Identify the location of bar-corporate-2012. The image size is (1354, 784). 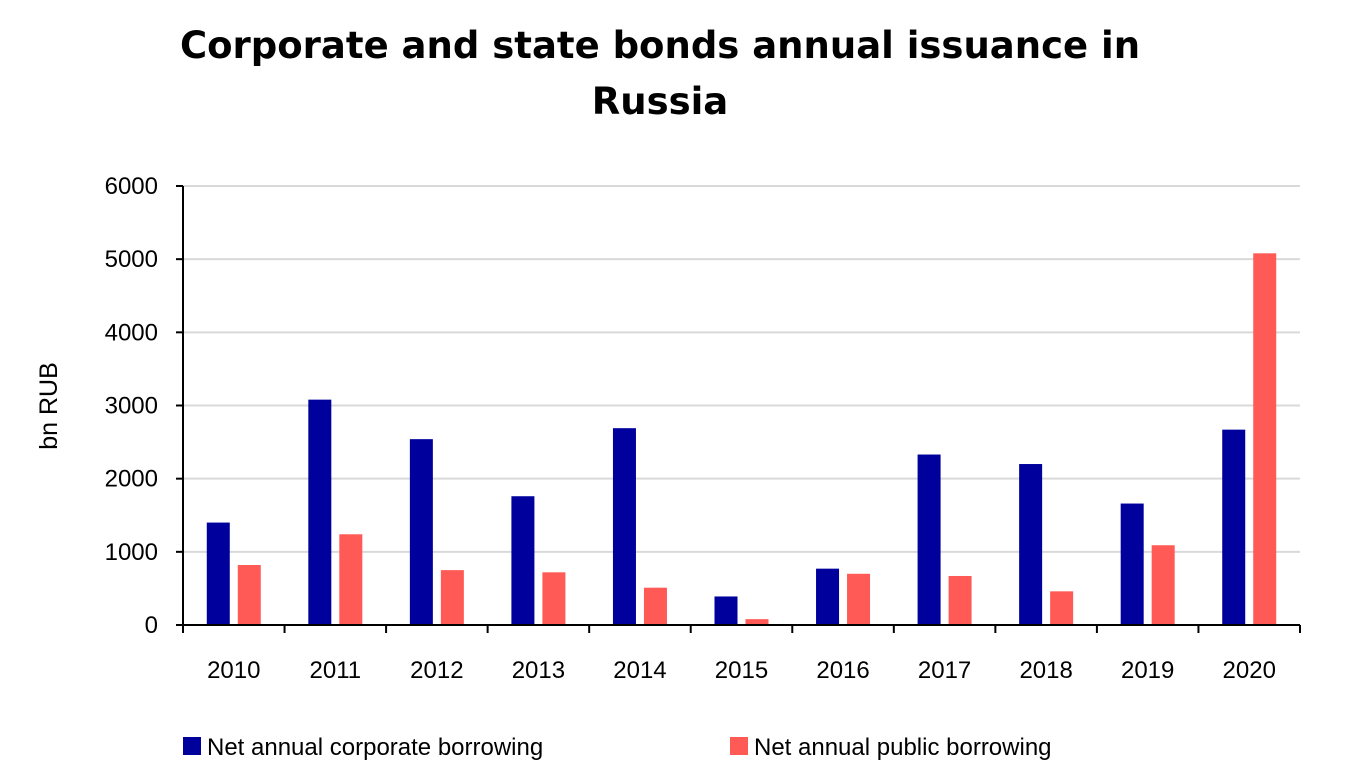
(421, 532).